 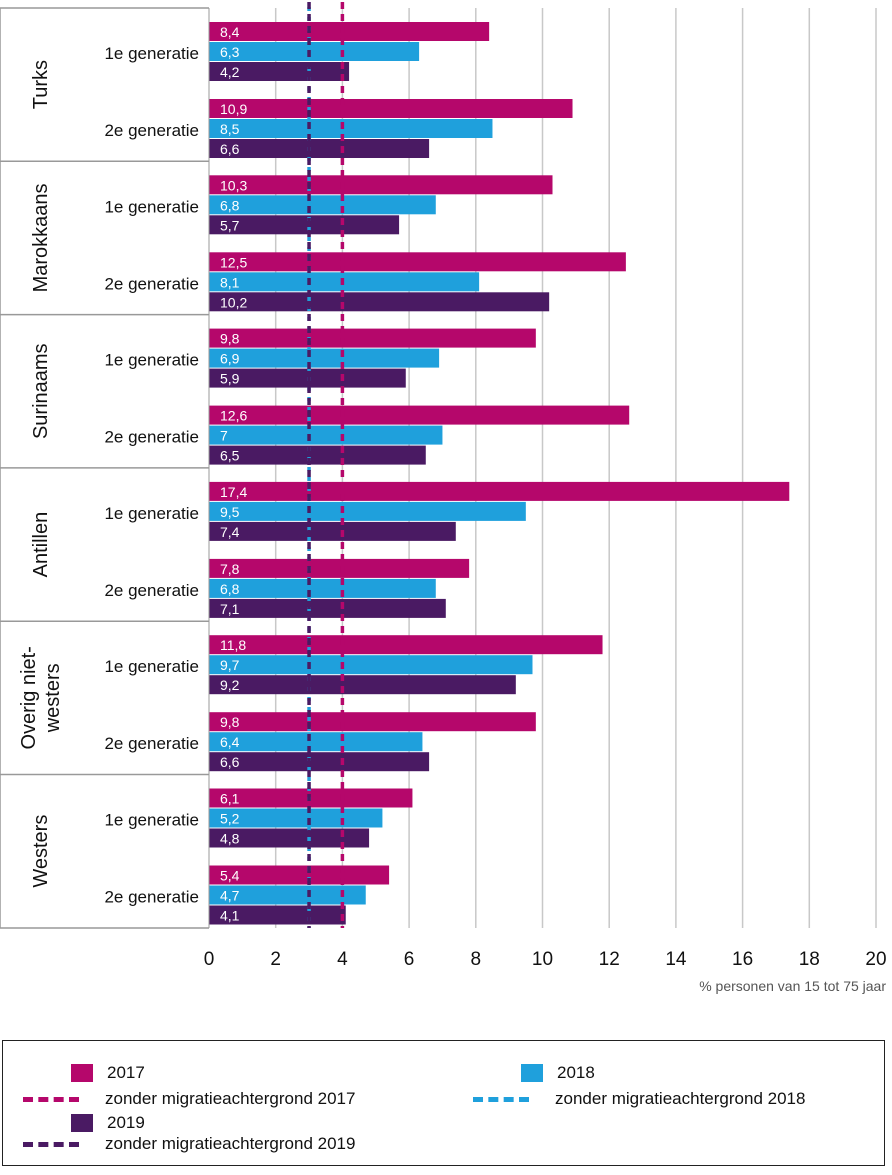 I want to click on x-tick-label: 12, so click(x=609, y=959).